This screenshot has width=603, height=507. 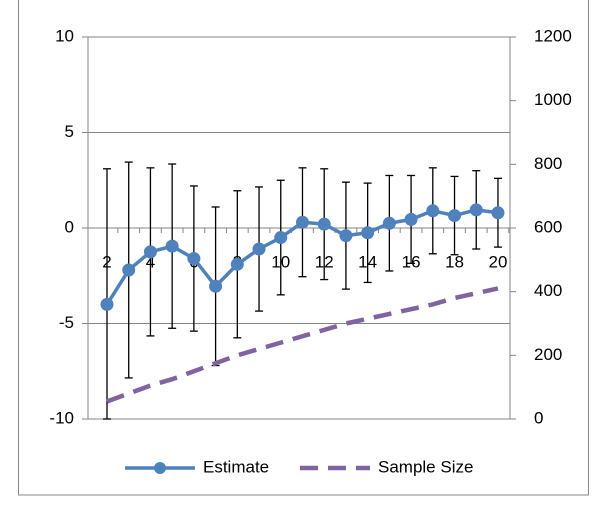 I want to click on y2-tick-label: 1000, so click(x=553, y=99).